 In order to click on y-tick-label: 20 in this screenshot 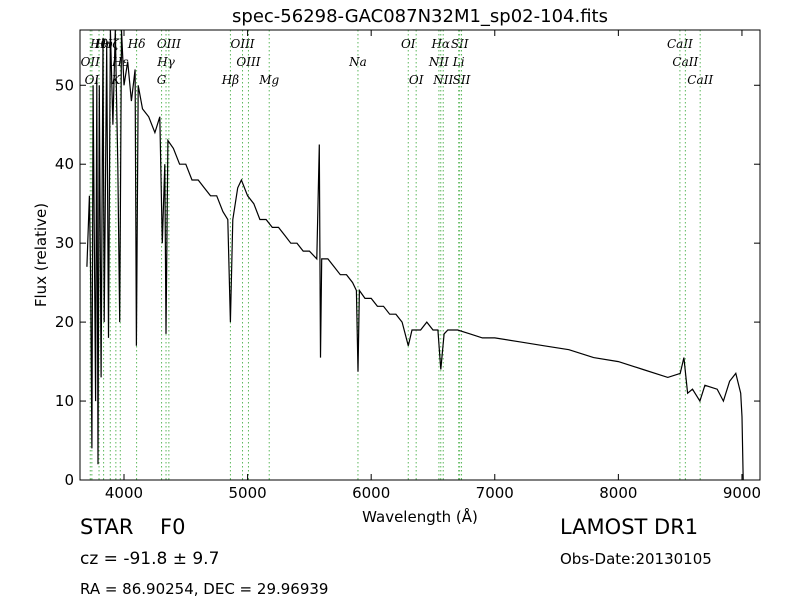, I will do `click(64, 322)`.